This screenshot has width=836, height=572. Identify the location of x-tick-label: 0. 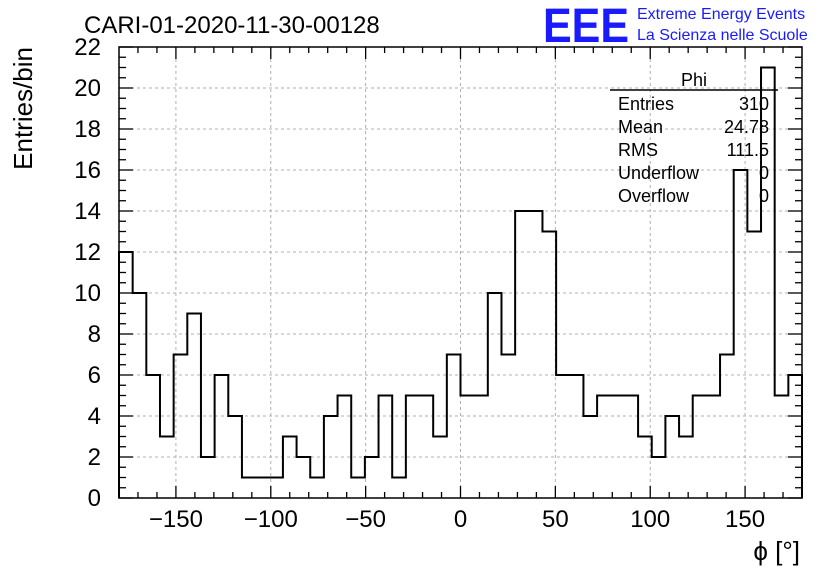
(460, 519).